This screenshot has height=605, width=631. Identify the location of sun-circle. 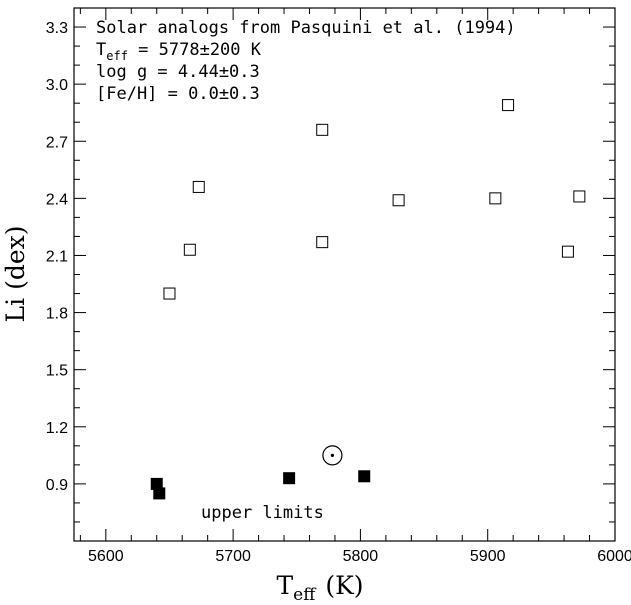
(332, 455).